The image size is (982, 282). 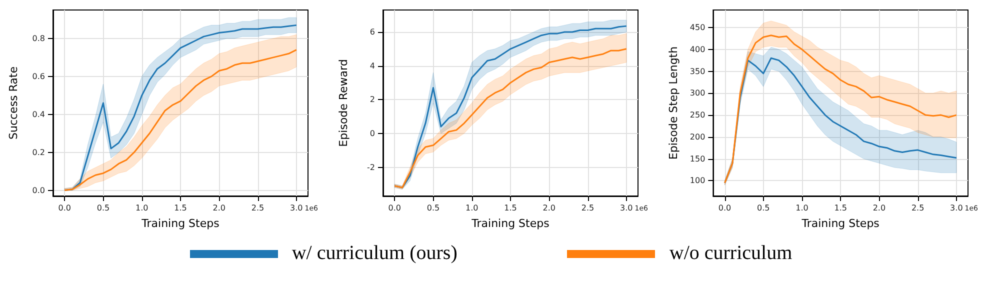 What do you see at coordinates (698, 71) in the screenshot?
I see `y-tick-label: 350` at bounding box center [698, 71].